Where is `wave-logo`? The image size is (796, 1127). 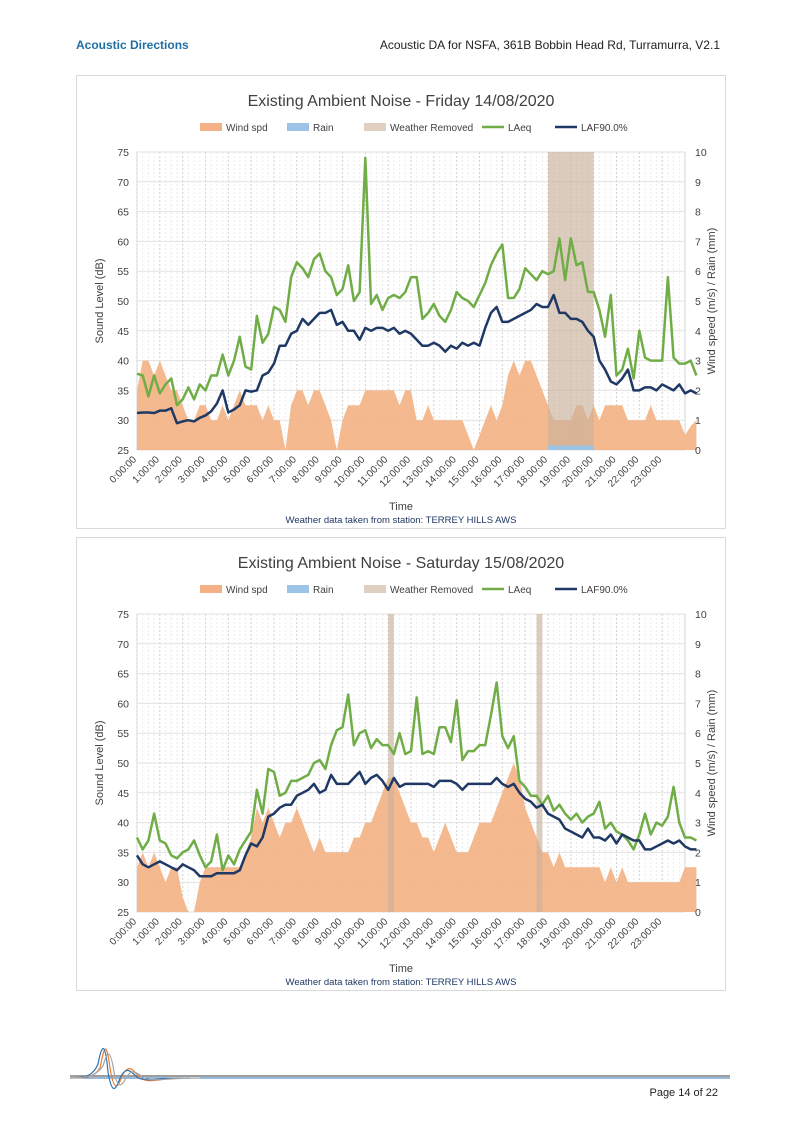 wave-logo is located at coordinates (399, 1070).